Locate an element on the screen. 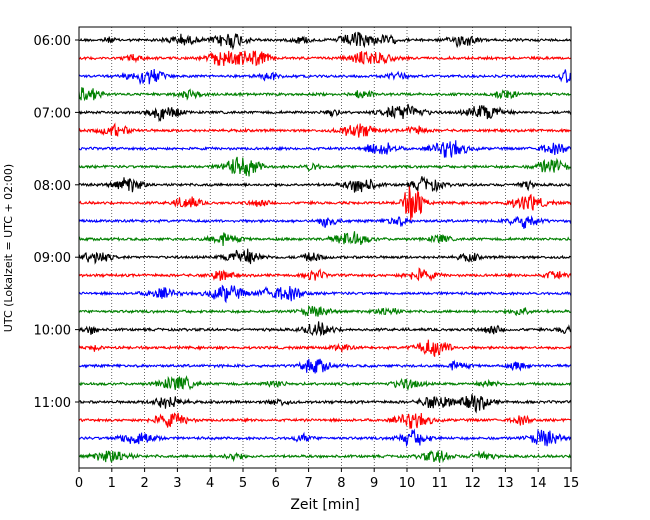 The width and height of the screenshot is (650, 520). x-tick-label-2: 2 is located at coordinates (144, 483).